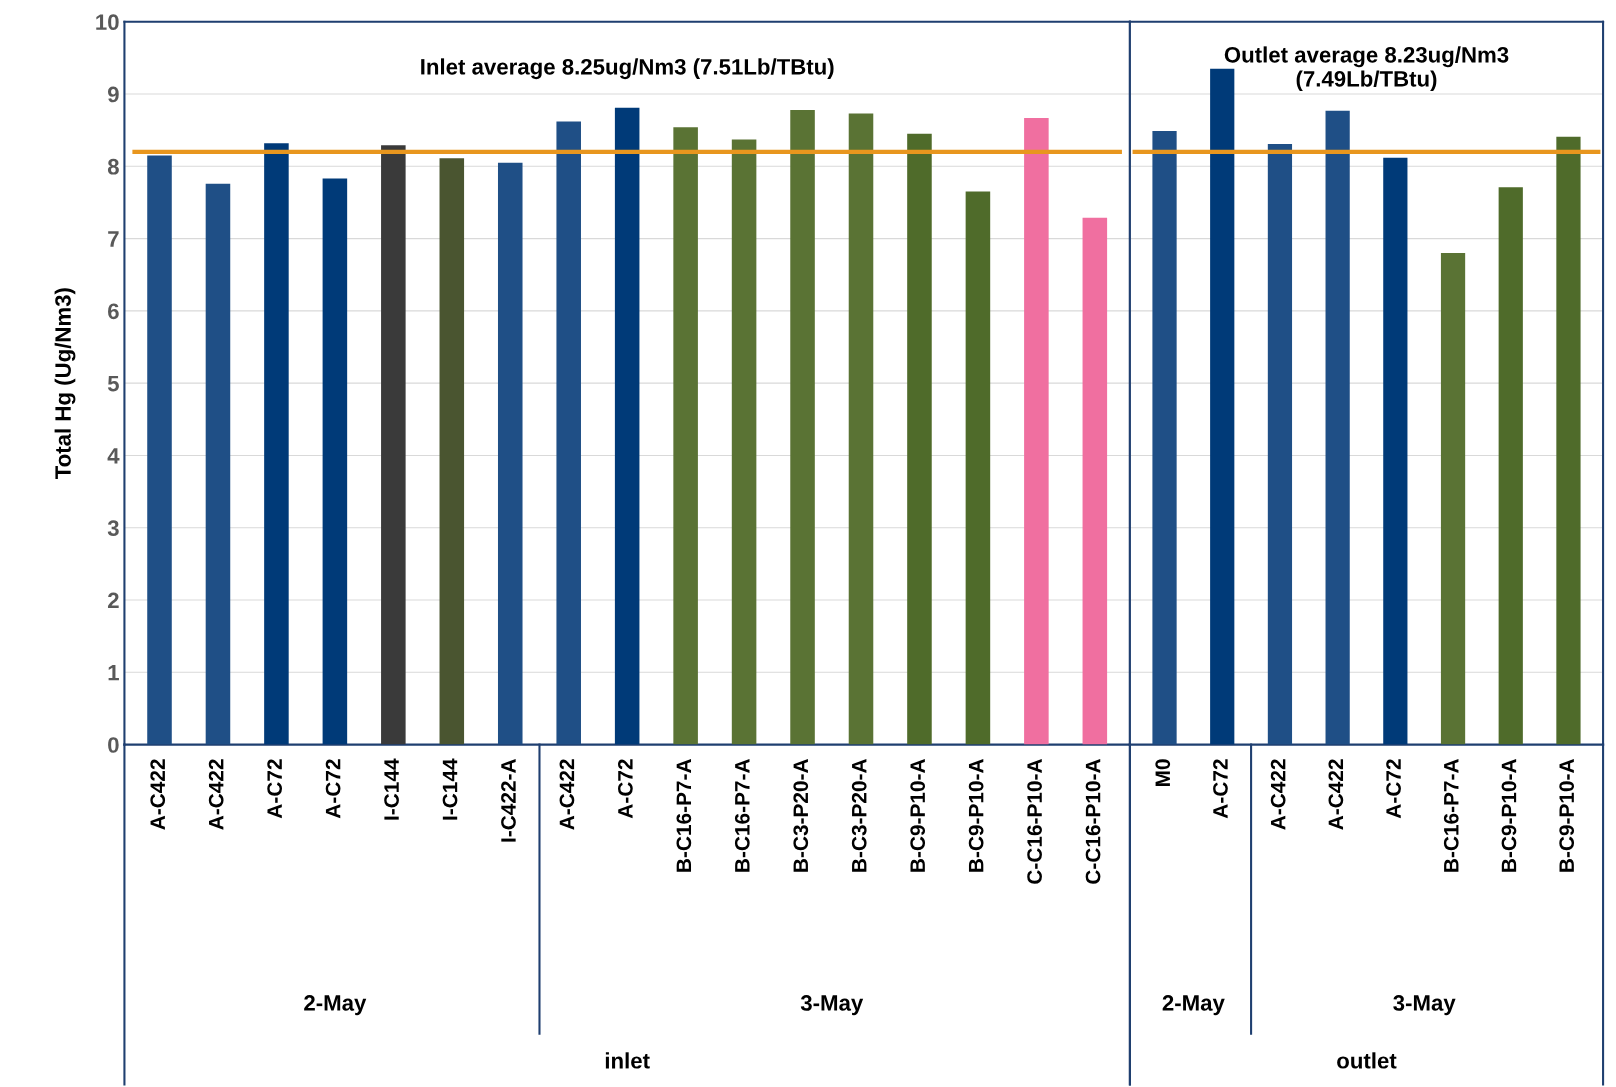  What do you see at coordinates (627, 69) in the screenshot?
I see `annotation: Inlet average 8.25ug/Nm3 (7.51Lb/TBtu)` at bounding box center [627, 69].